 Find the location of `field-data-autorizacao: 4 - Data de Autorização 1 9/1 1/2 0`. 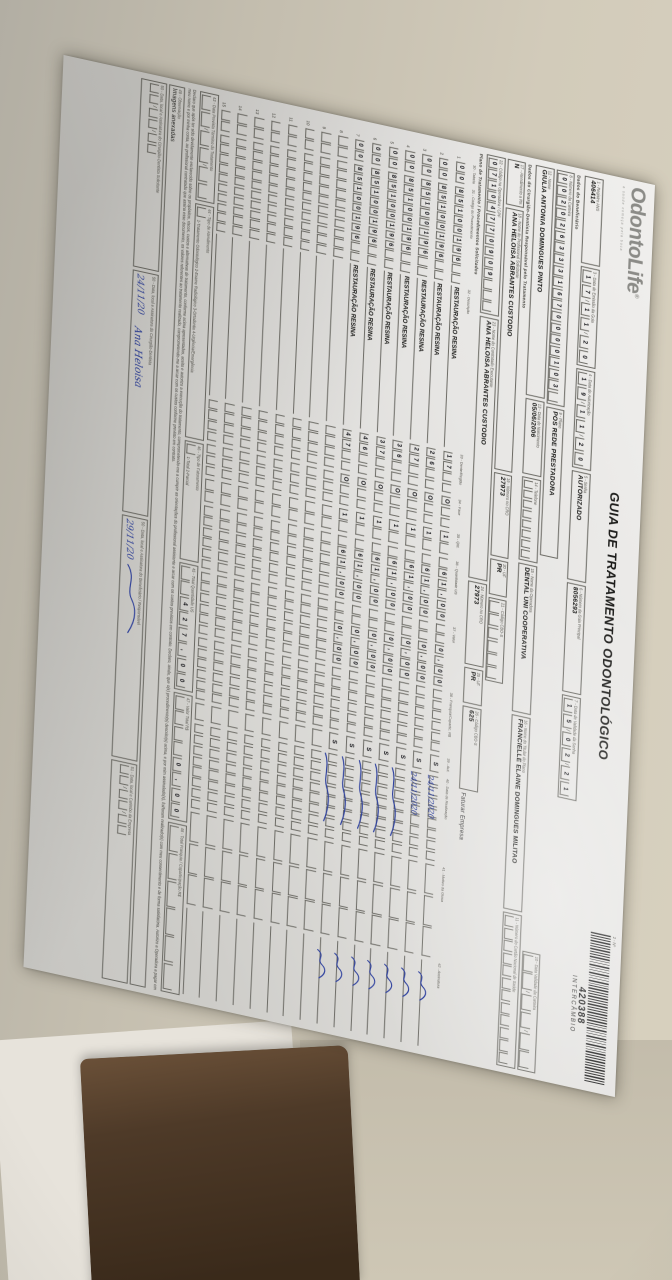

field-data-autorizacao: 4 - Data de Autorização 1 9/1 1/2 0 is located at coordinates (584, 419).